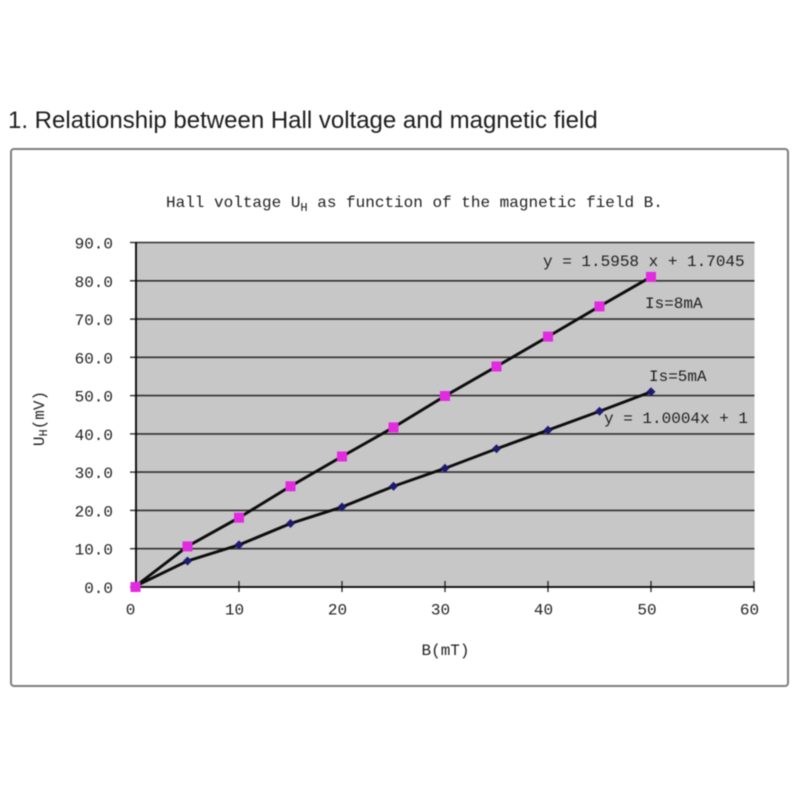 The height and width of the screenshot is (800, 800). What do you see at coordinates (94, 551) in the screenshot?
I see `svg-text: 10.0` at bounding box center [94, 551].